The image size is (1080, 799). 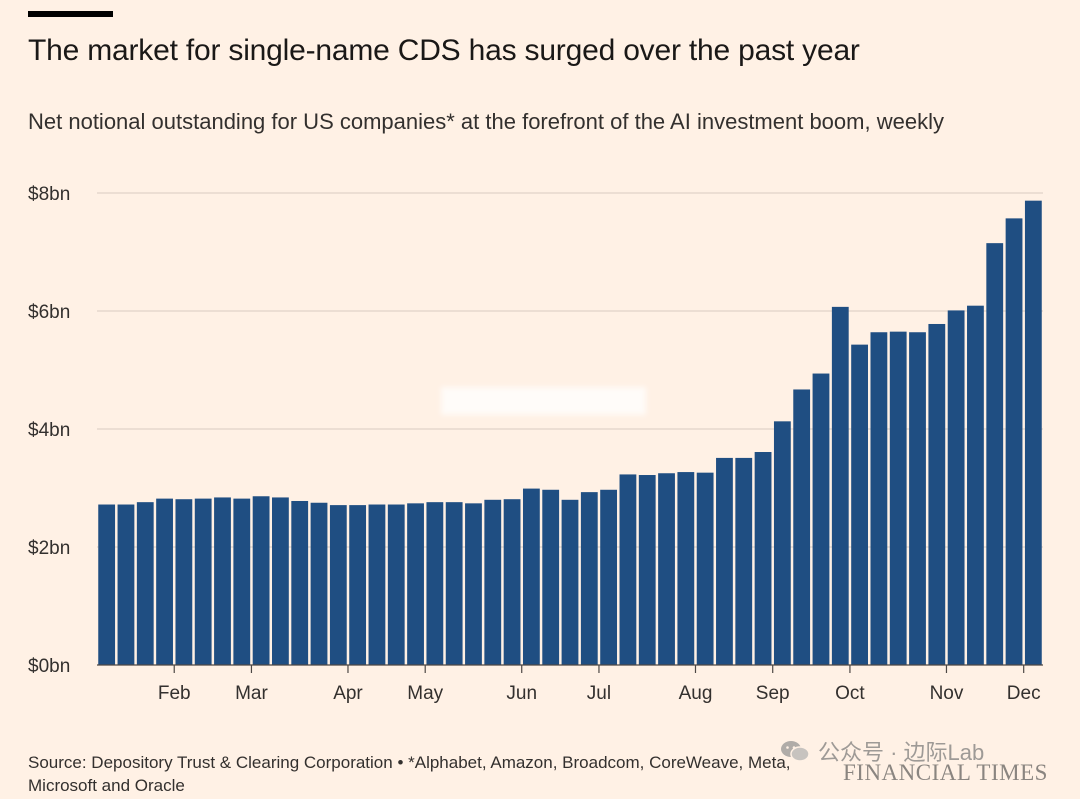 I want to click on x-tick-label: Feb, so click(x=174, y=693).